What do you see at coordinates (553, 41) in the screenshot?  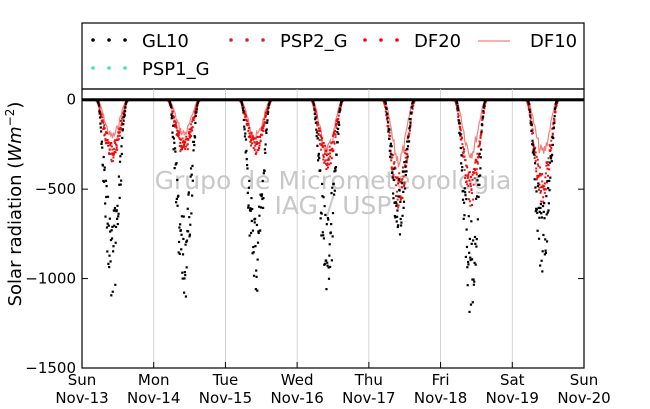 I see `legend-label-DF10: DF10` at bounding box center [553, 41].